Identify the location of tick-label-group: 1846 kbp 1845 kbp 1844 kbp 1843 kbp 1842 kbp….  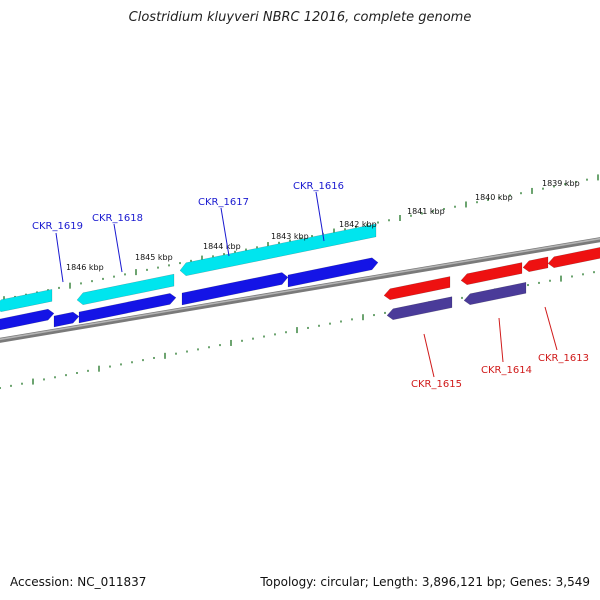
(323, 225).